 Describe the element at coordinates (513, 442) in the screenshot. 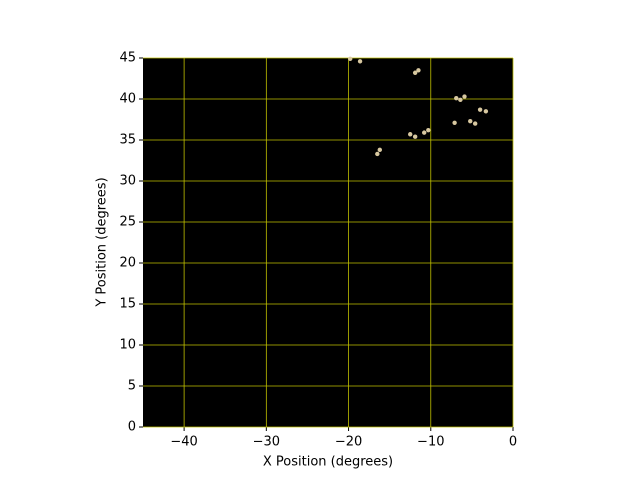

I see `x-tick-label: 0` at that location.